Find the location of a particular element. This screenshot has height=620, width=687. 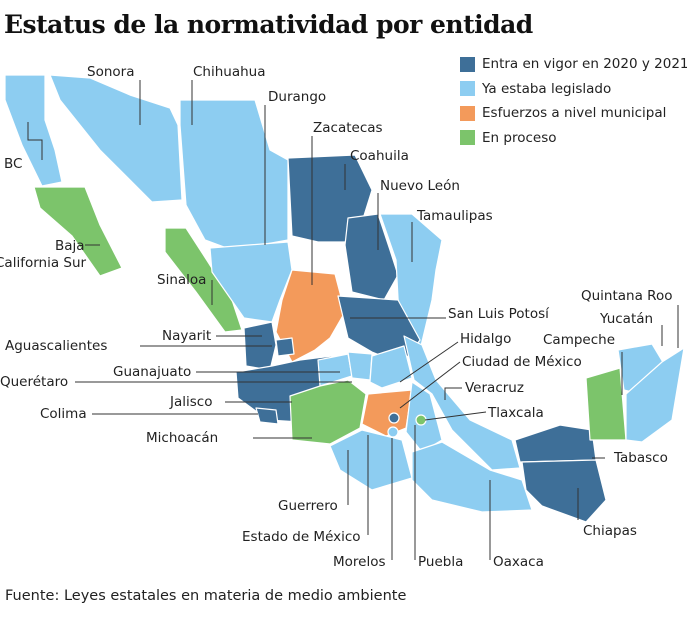

state-colima is located at coordinates (267, 416).